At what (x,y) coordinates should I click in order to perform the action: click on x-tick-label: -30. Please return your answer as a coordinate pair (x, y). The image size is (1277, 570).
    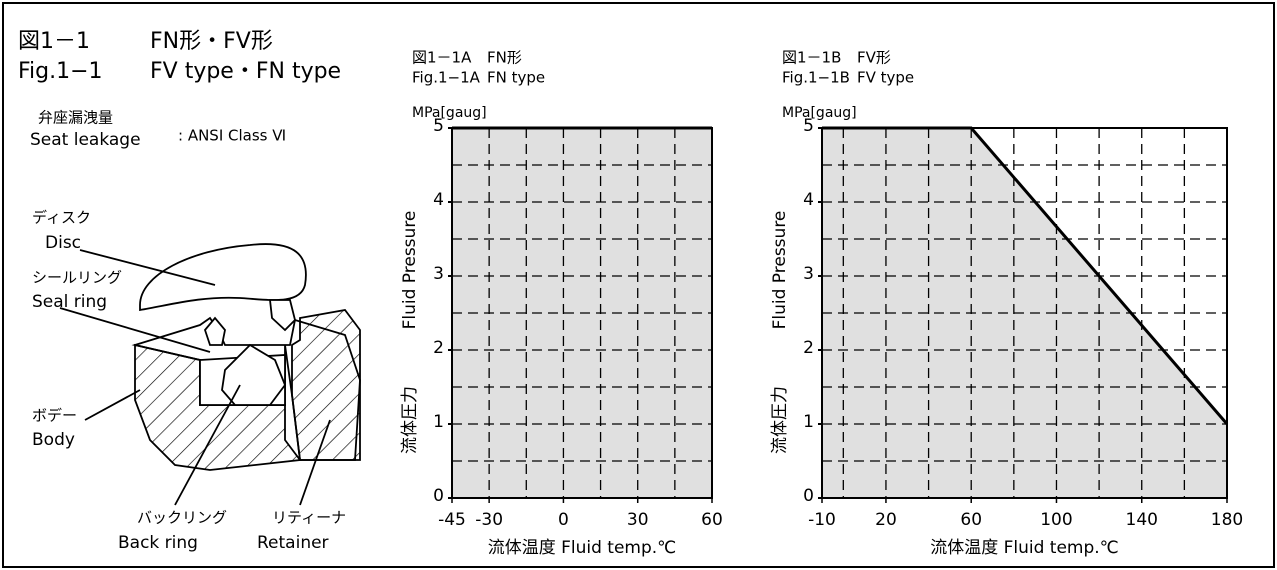
    Looking at the image, I should click on (489, 520).